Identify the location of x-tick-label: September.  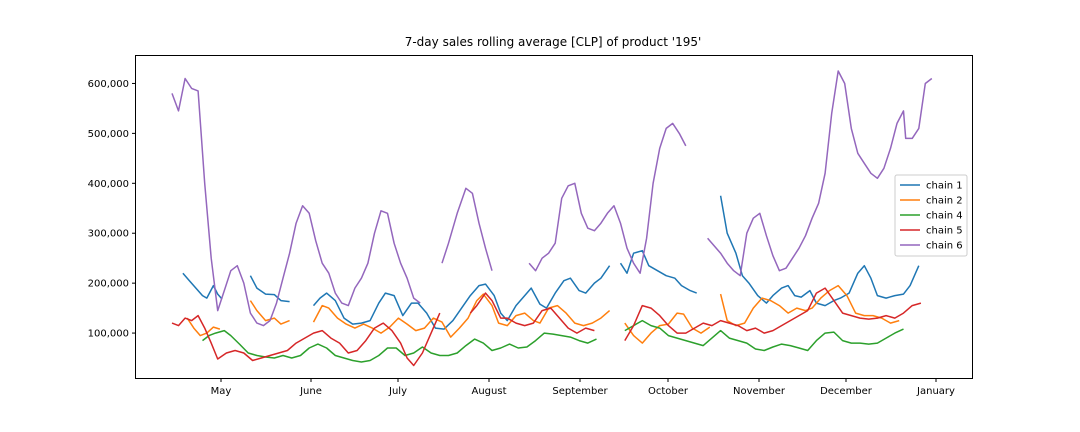
(580, 391).